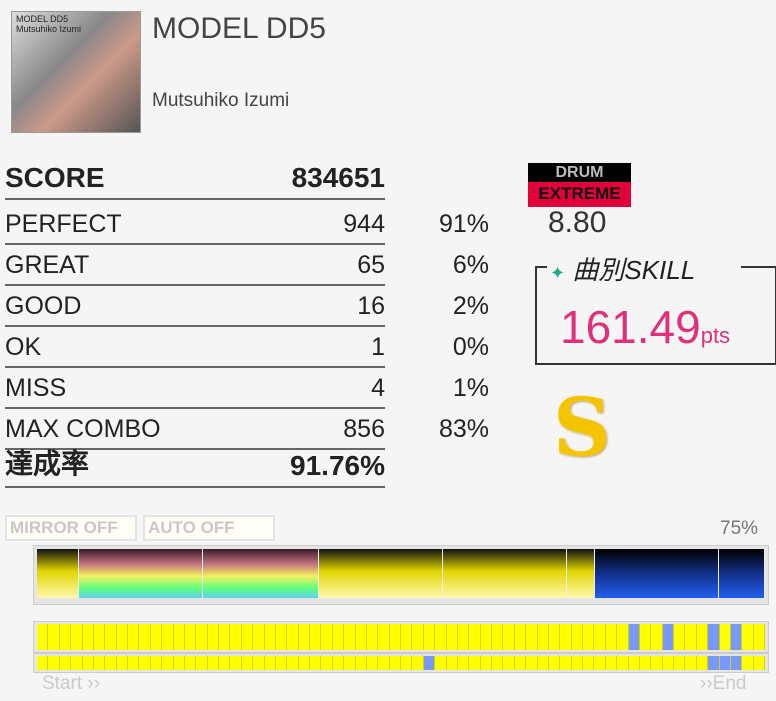 Image resolution: width=776 pixels, height=701 pixels. I want to click on difficulty-badge: DRUM EXTREME, so click(579, 185).